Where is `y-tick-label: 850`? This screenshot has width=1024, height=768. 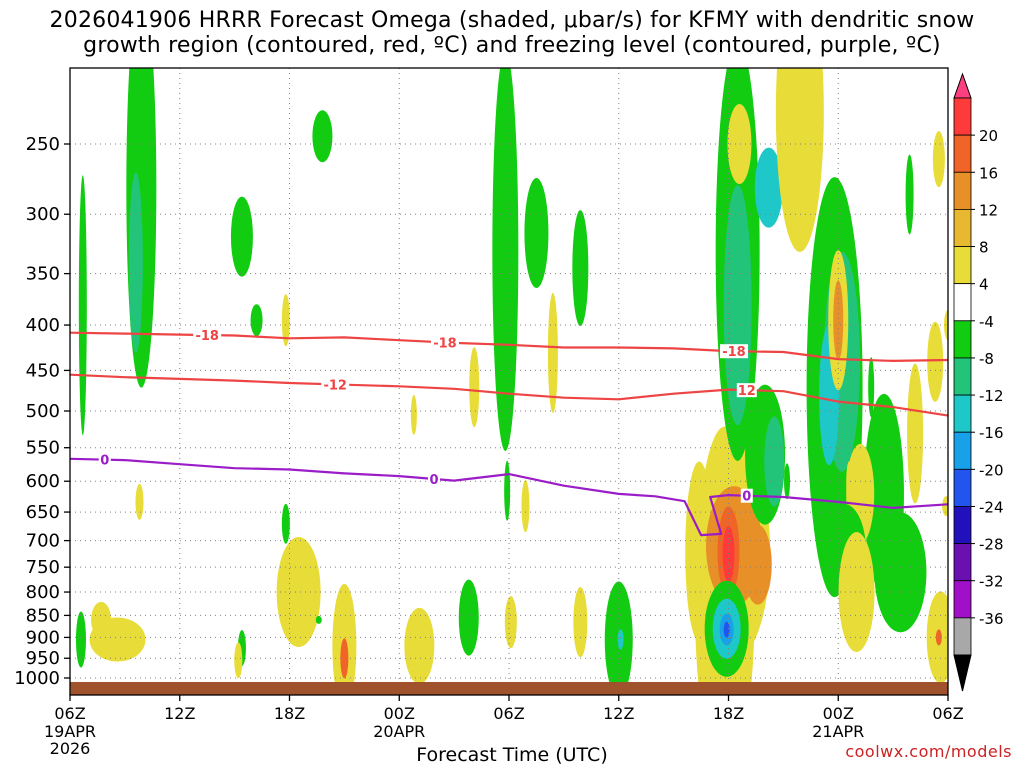
y-tick-label: 850 is located at coordinates (43, 615).